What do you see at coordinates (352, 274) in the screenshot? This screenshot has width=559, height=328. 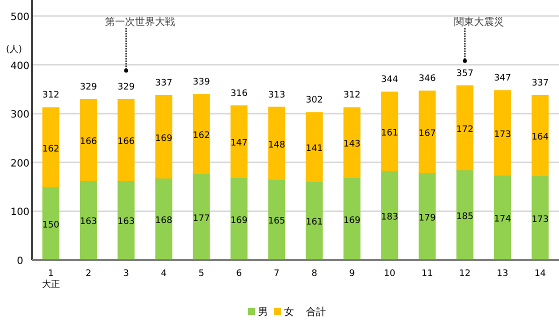 I see `x-tick-label: 9` at bounding box center [352, 274].